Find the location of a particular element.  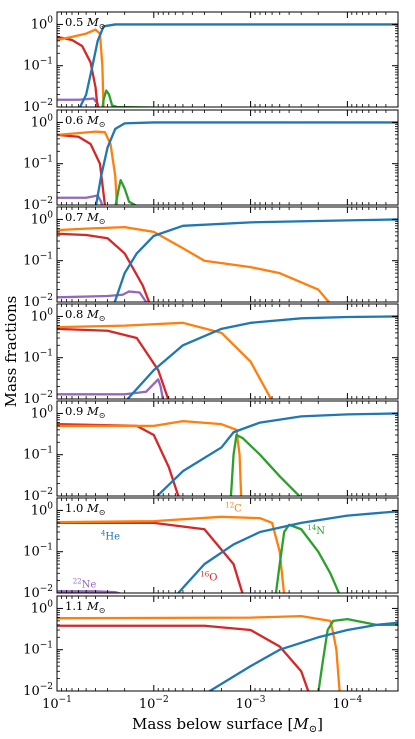

x-axis-title: Mass below surface [M⊙] is located at coordinates (227, 725).